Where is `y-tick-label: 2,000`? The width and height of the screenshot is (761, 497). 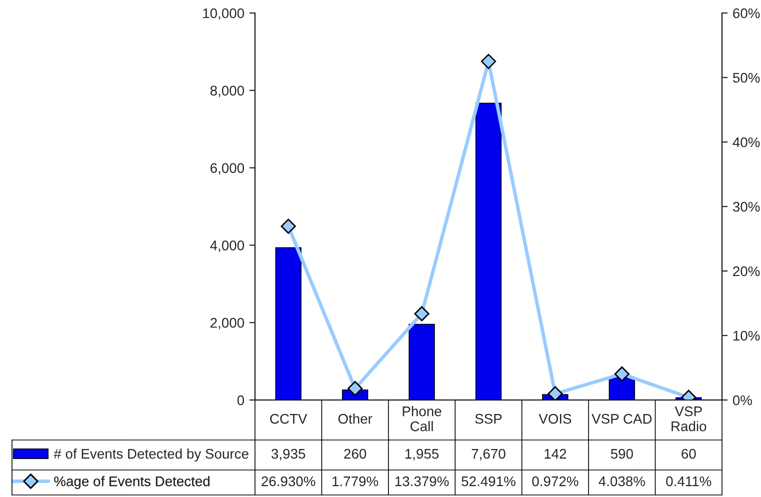
y-tick-label: 2,000 is located at coordinates (227, 324).